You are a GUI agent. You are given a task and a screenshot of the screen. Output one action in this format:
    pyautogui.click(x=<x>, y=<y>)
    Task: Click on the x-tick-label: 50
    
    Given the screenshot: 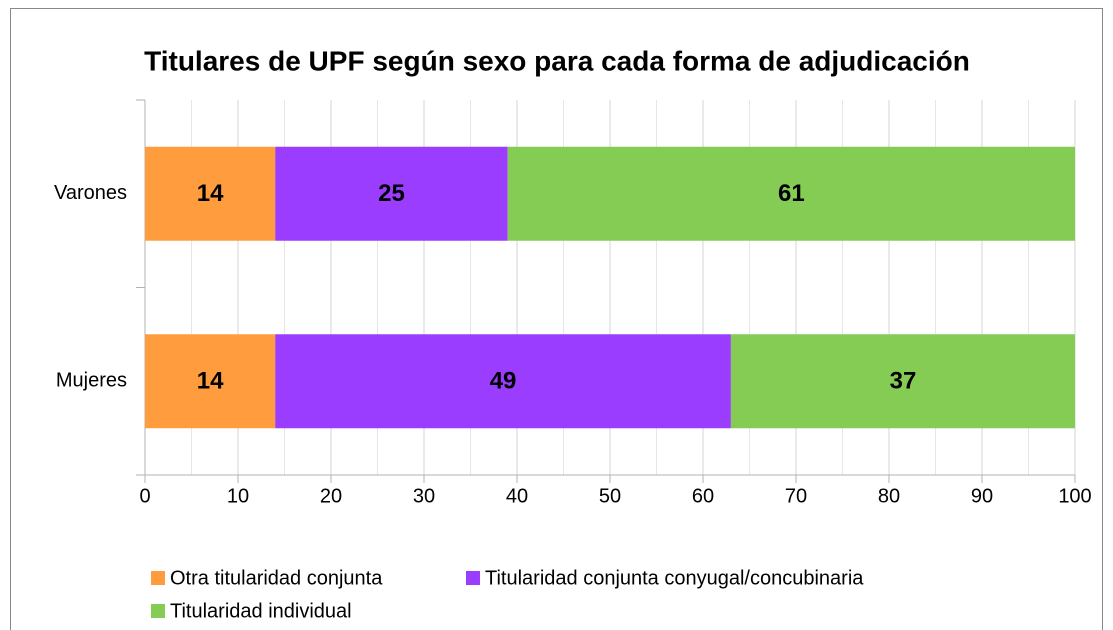 What is the action you would take?
    pyautogui.click(x=610, y=496)
    